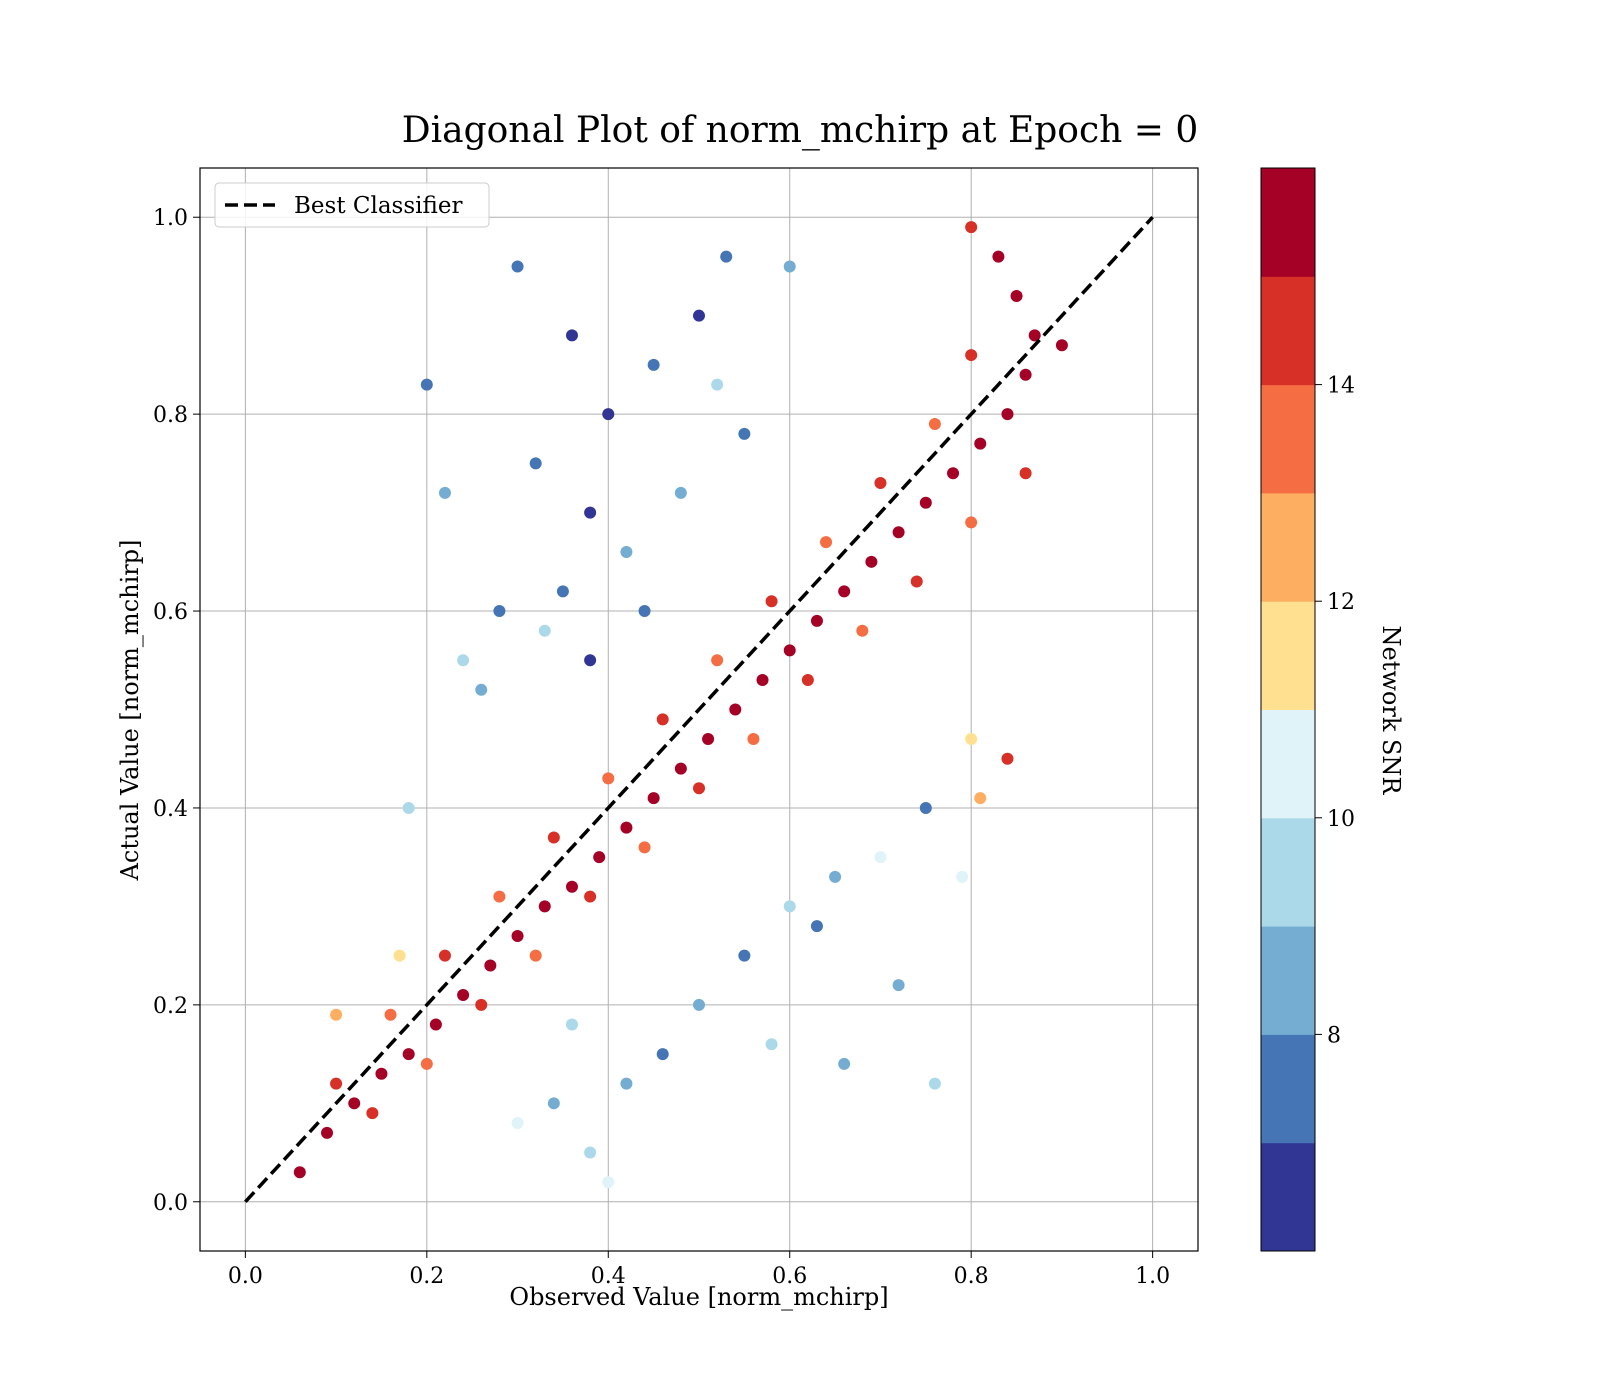  Describe the element at coordinates (971, 1276) in the screenshot. I see `x-tick-label-4: 0.8` at that location.